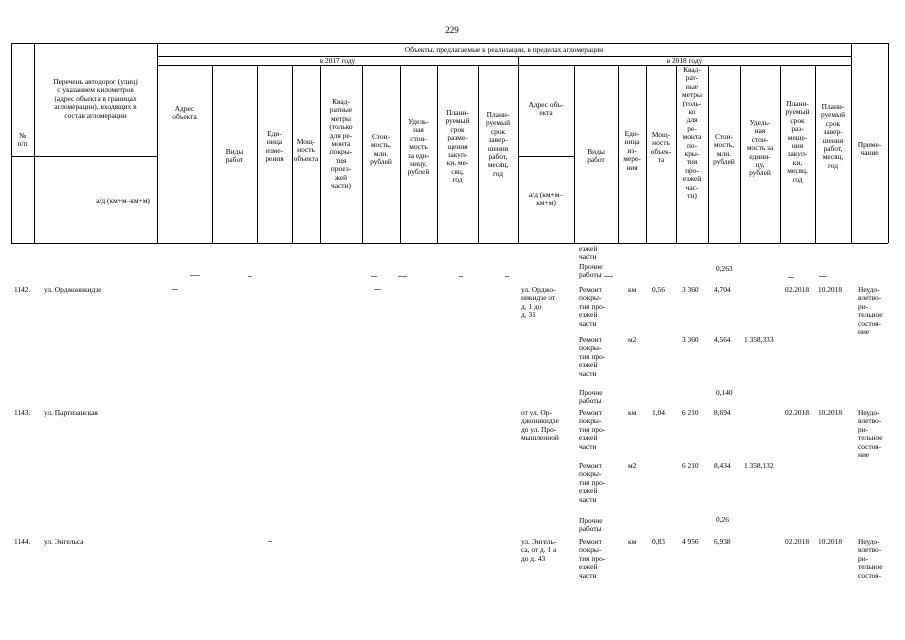 The height and width of the screenshot is (640, 905). Describe the element at coordinates (870, 558) in the screenshot. I see `note-text: Неудо- влетво- ри- тельное состоя-` at that location.